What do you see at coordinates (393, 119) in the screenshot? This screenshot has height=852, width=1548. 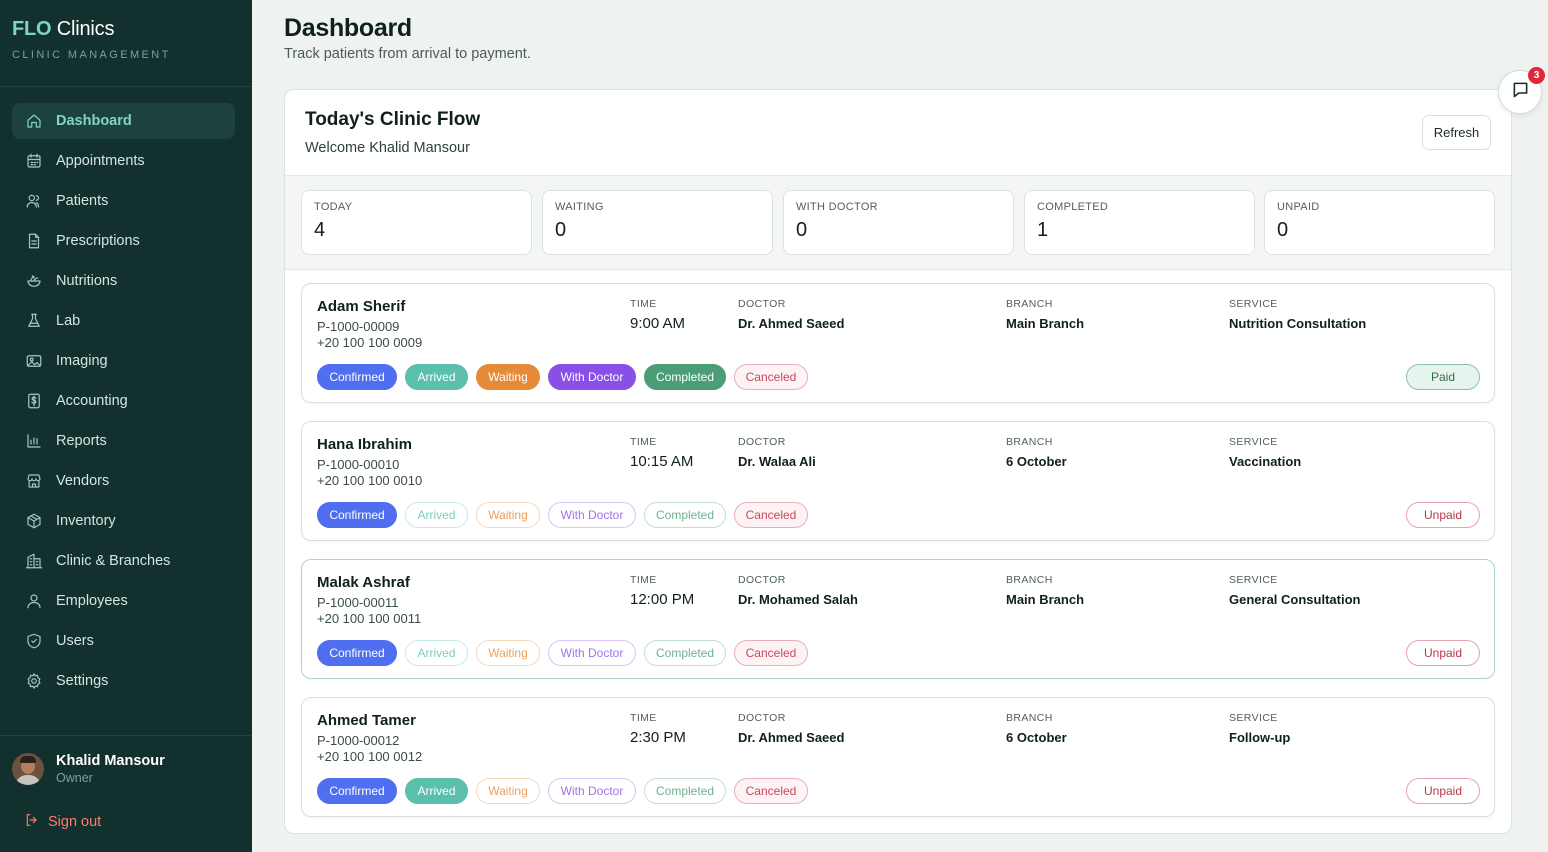 I see `panel-title: Today's Clinic Flow` at bounding box center [393, 119].